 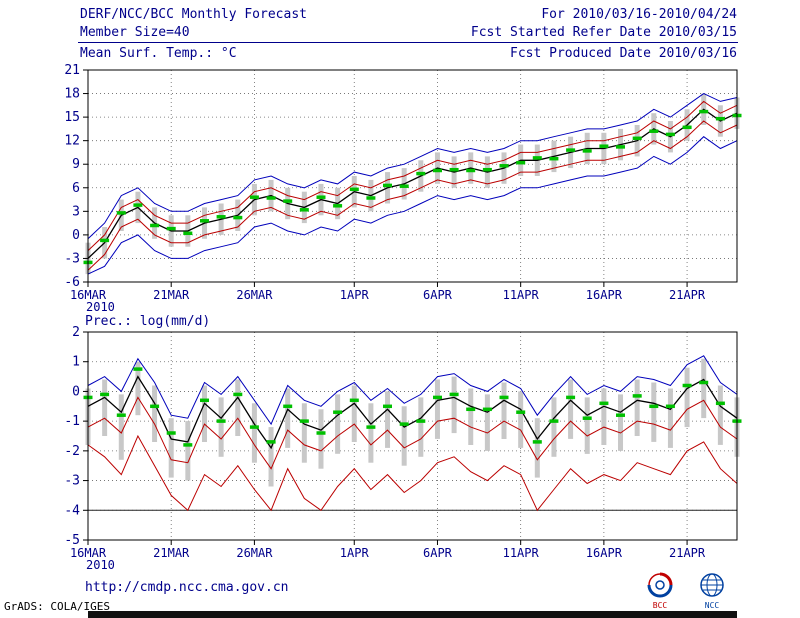 I want to click on series-ensemble-mean, so click(x=412, y=412).